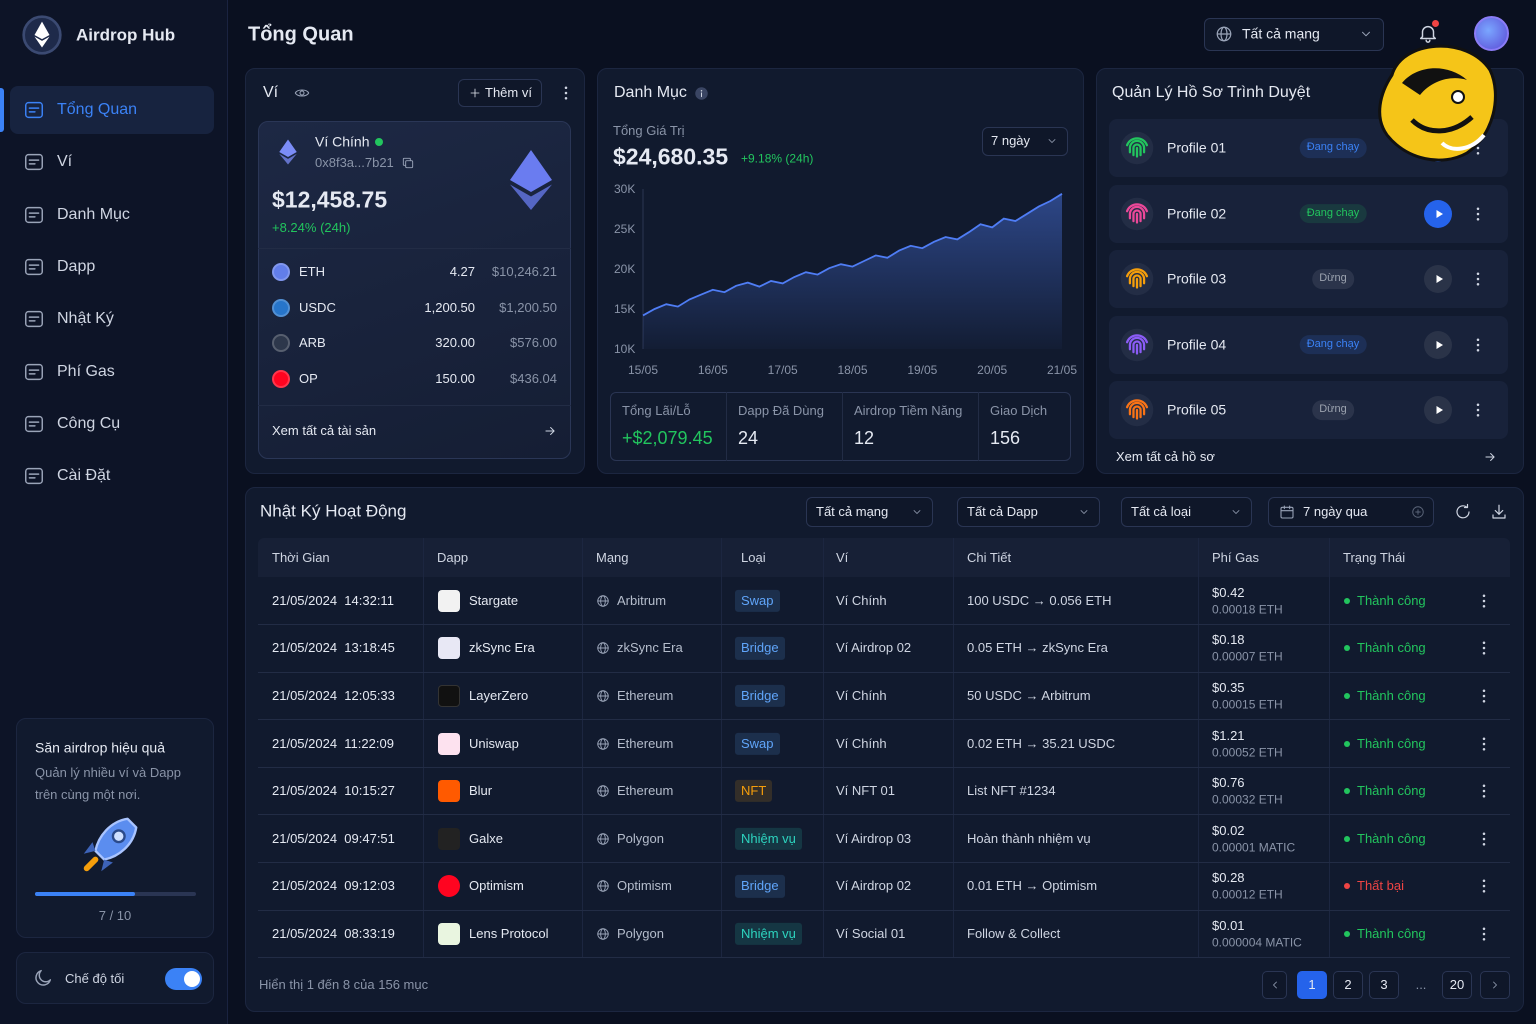  I want to click on wallet-link: Xem tất cả tài sản, so click(324, 430).